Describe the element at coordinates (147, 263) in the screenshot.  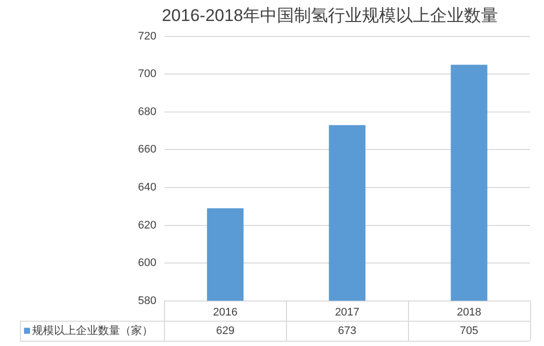
I see `y-tick-label: 600` at that location.